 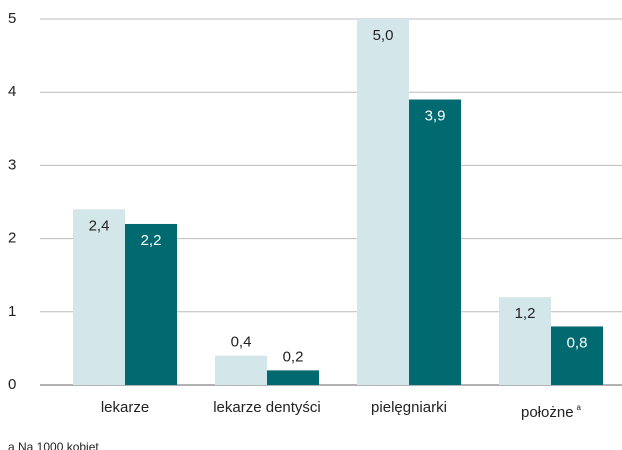 What do you see at coordinates (435, 115) in the screenshot?
I see `value-label: 3,9` at bounding box center [435, 115].